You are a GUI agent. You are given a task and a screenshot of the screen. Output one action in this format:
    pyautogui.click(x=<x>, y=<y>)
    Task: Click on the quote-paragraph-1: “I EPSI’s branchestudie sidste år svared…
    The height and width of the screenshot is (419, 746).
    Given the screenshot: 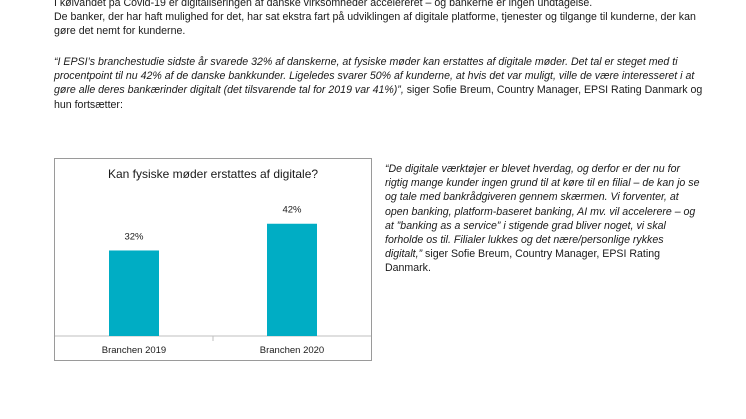 What is the action you would take?
    pyautogui.click(x=379, y=83)
    